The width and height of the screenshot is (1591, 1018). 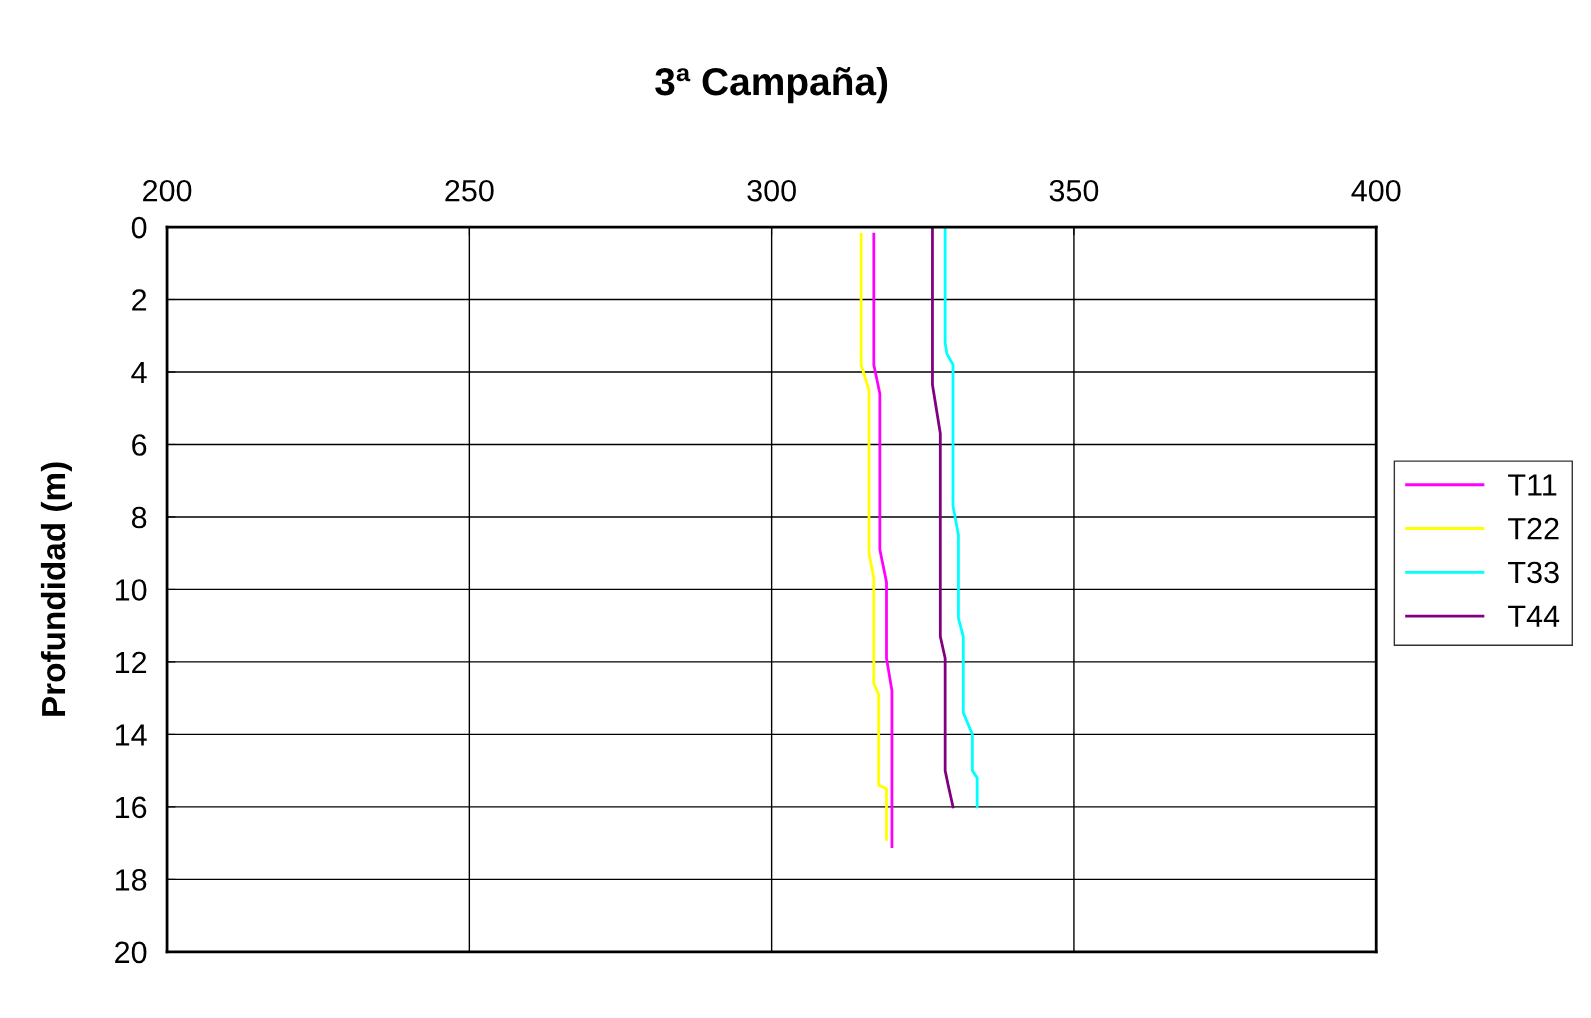 I want to click on y-tick-label: 10, so click(x=131, y=590).